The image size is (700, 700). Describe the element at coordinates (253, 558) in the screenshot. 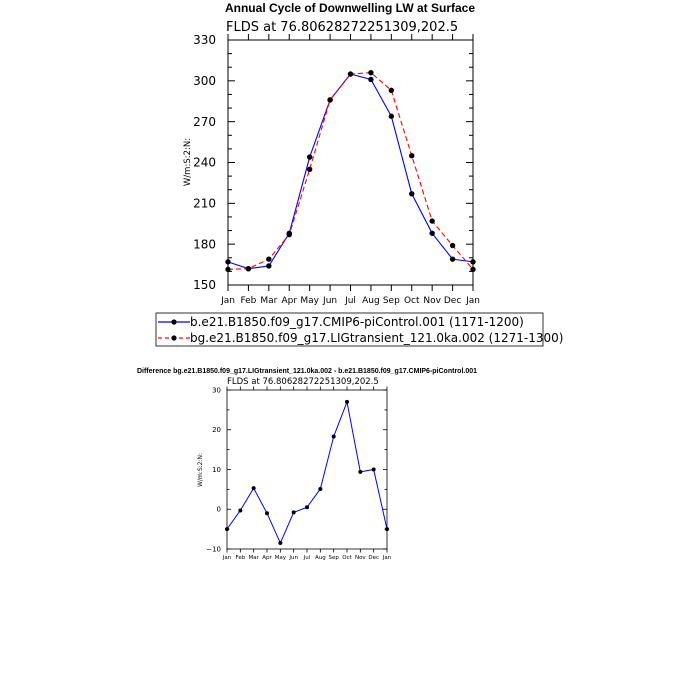

I see `chart2-xtick-label: Mar` at that location.